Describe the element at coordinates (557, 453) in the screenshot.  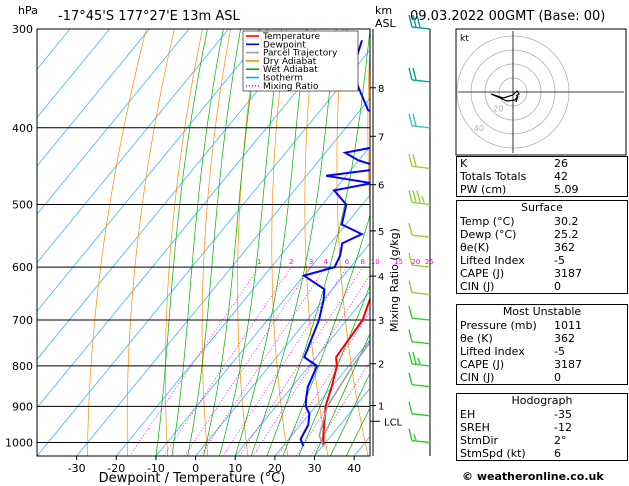
I see `row-value: 6` at that location.